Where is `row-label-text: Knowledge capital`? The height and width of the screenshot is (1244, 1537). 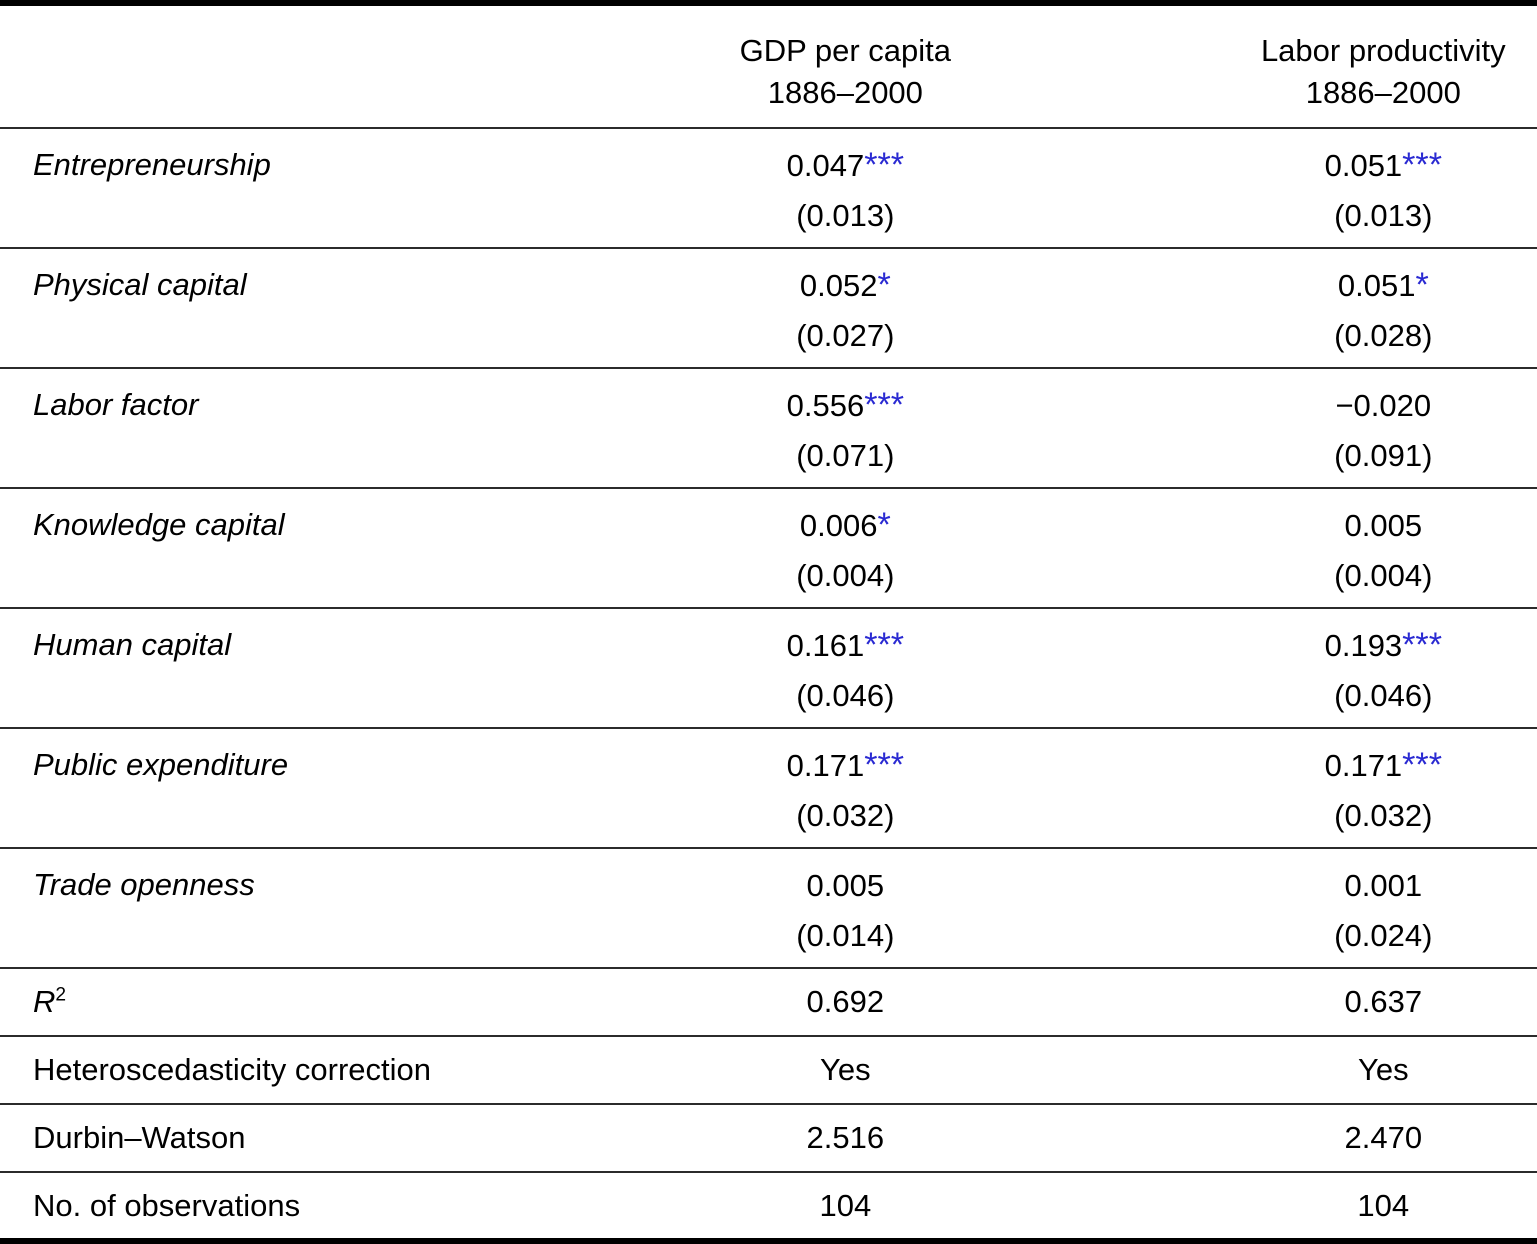
row-label-text: Knowledge capital is located at coordinates (159, 524).